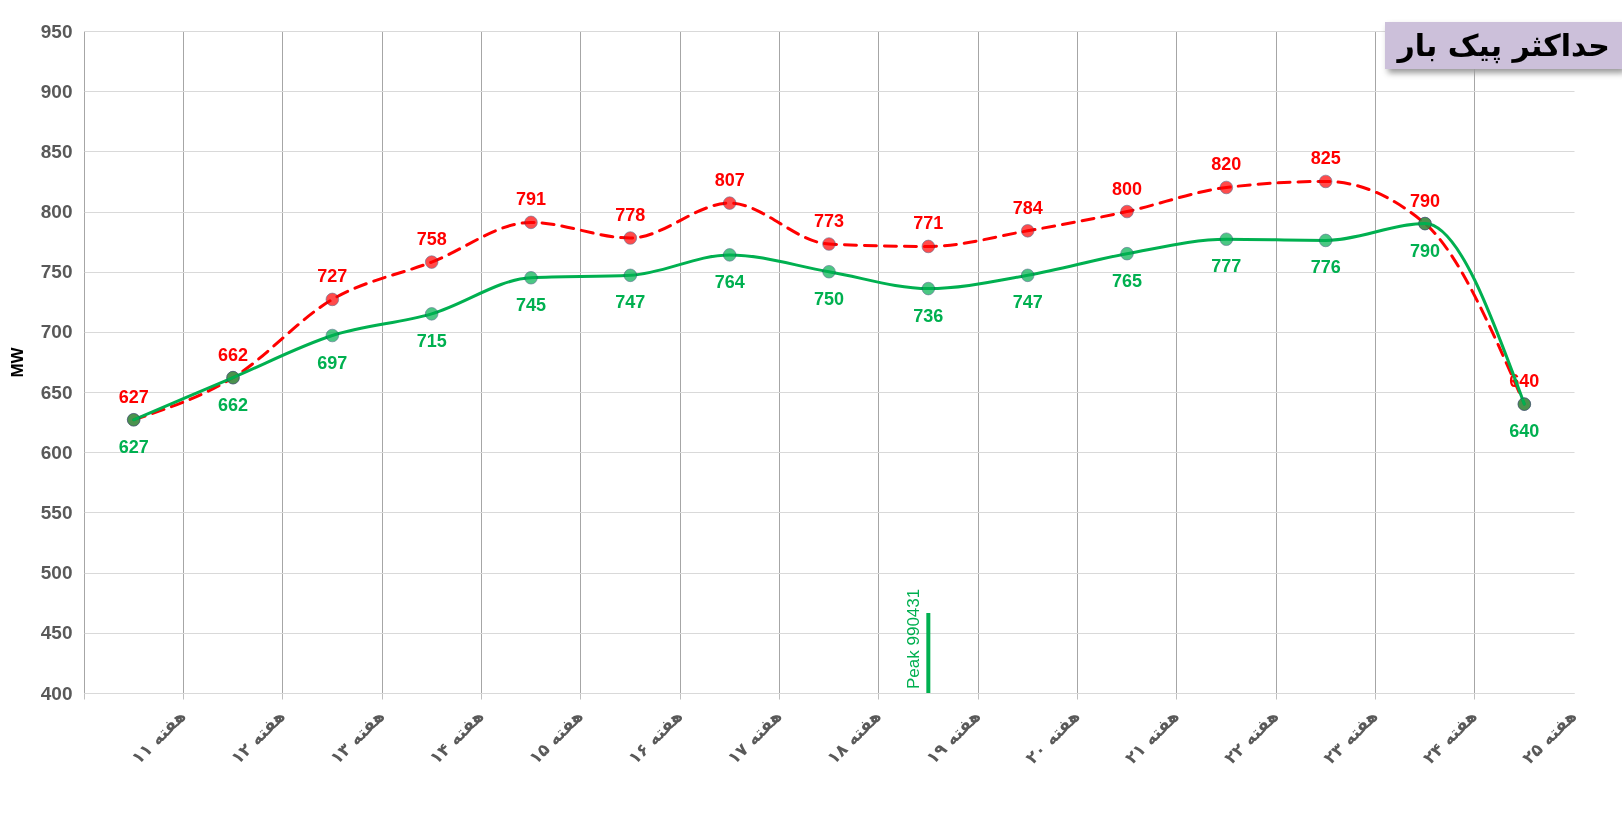 This screenshot has height=834, width=1622. I want to click on x-tick-label: هفته ۲۴, so click(1450, 736).